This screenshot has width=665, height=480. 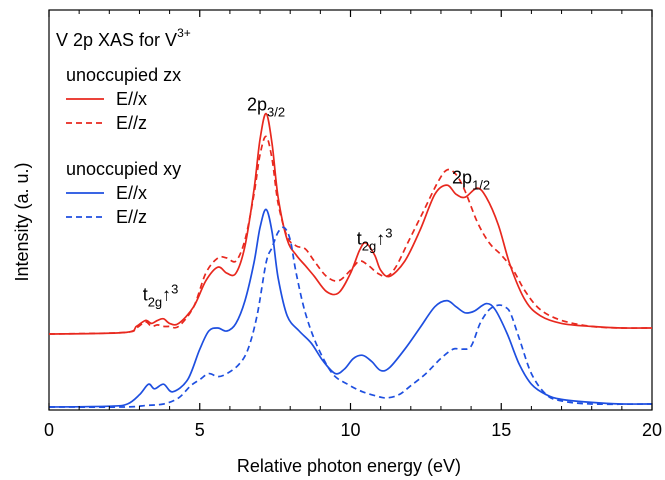 What do you see at coordinates (501, 430) in the screenshot?
I see `x-tick-label: 15` at bounding box center [501, 430].